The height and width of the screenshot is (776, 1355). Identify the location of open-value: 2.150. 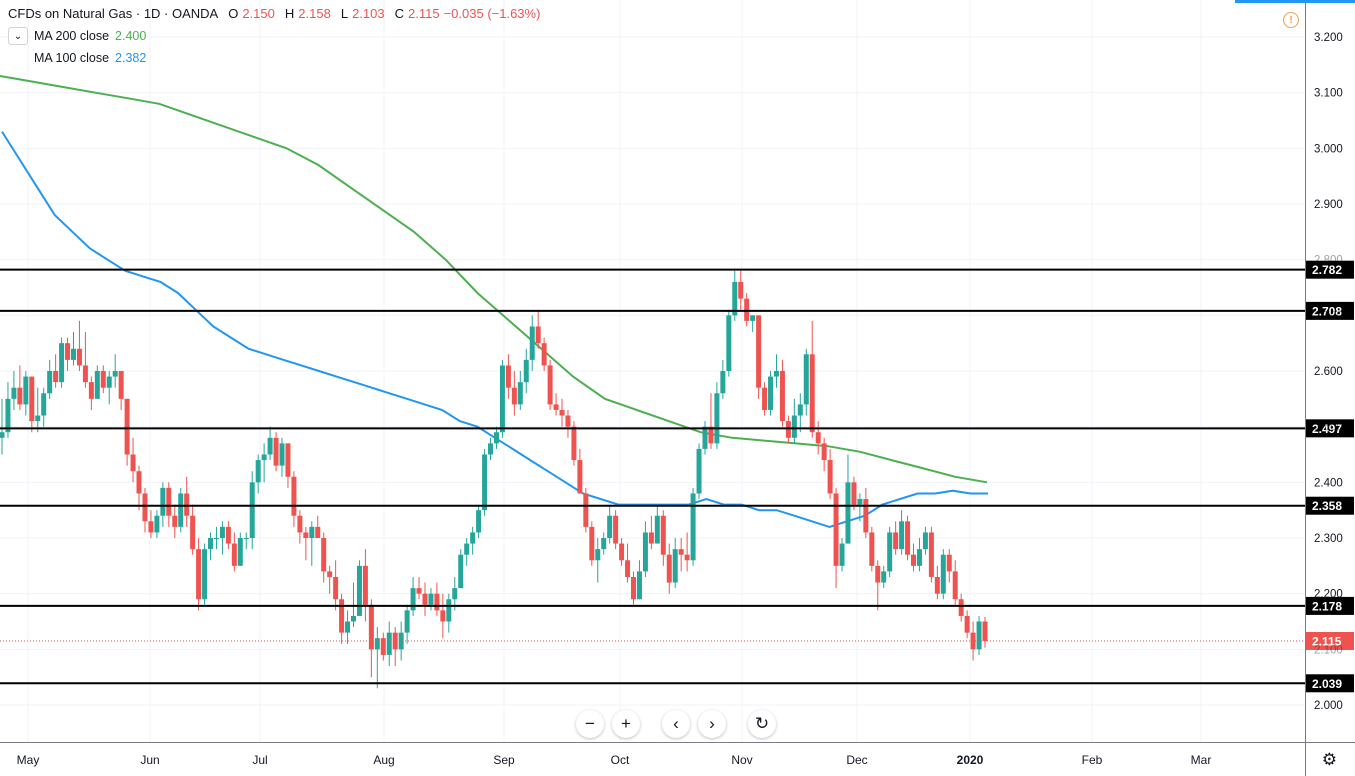
(258, 13).